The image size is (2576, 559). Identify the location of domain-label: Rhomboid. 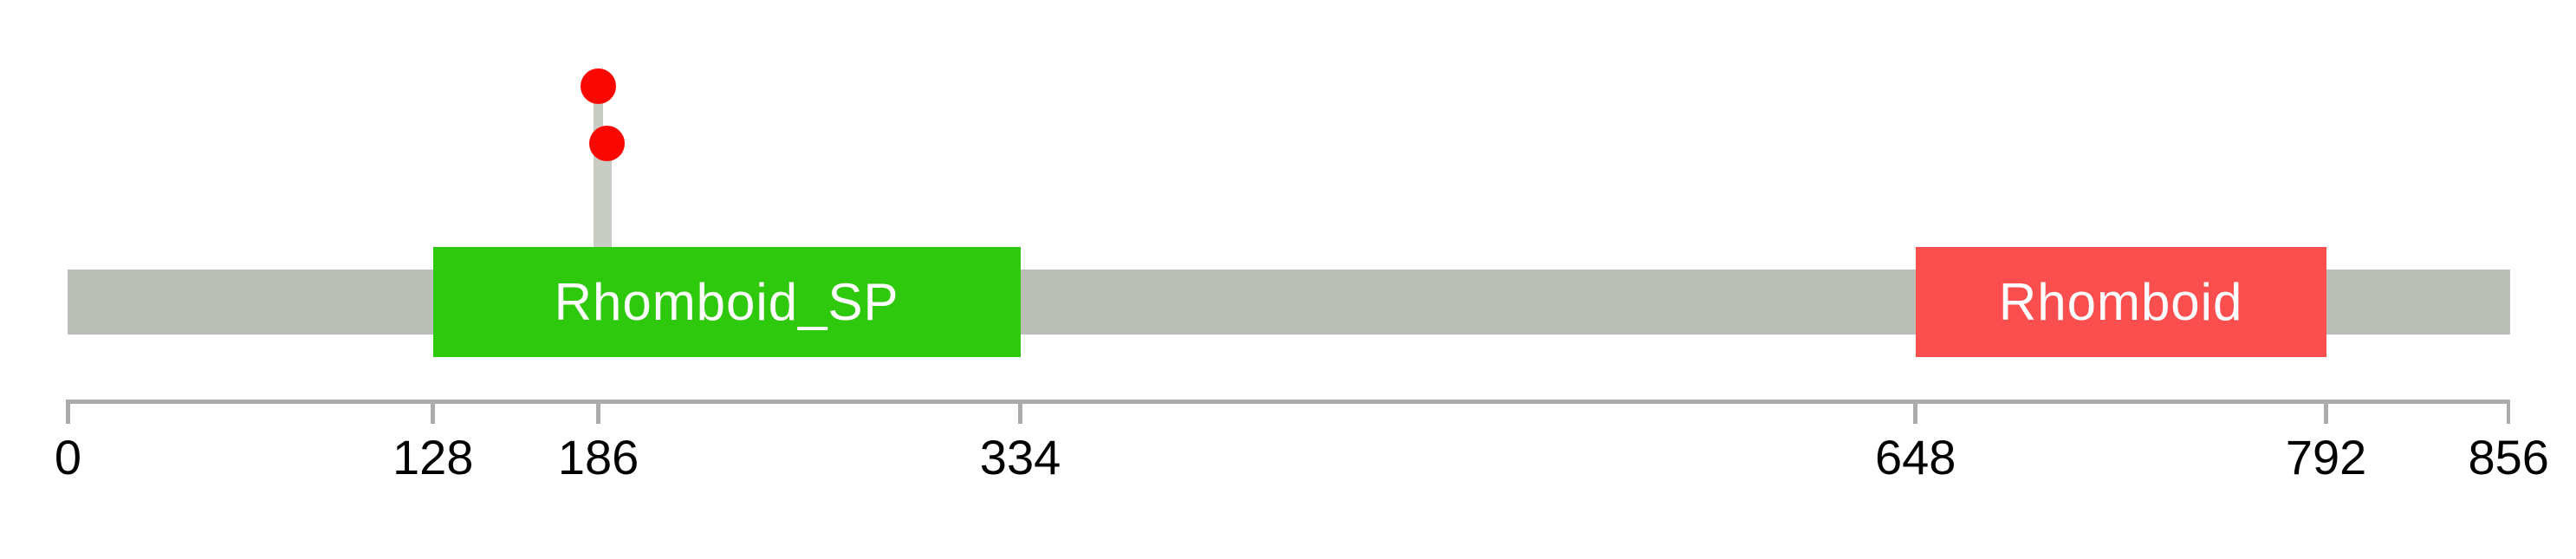
(2120, 301).